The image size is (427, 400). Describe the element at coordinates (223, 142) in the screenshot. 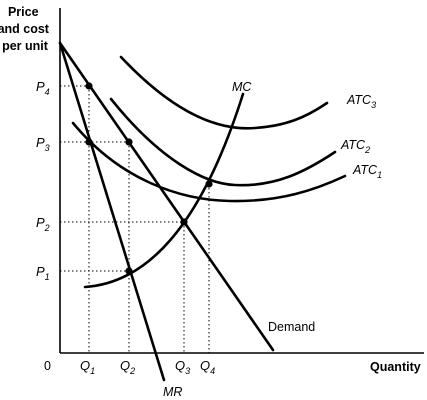

I see `atc2-curve` at that location.